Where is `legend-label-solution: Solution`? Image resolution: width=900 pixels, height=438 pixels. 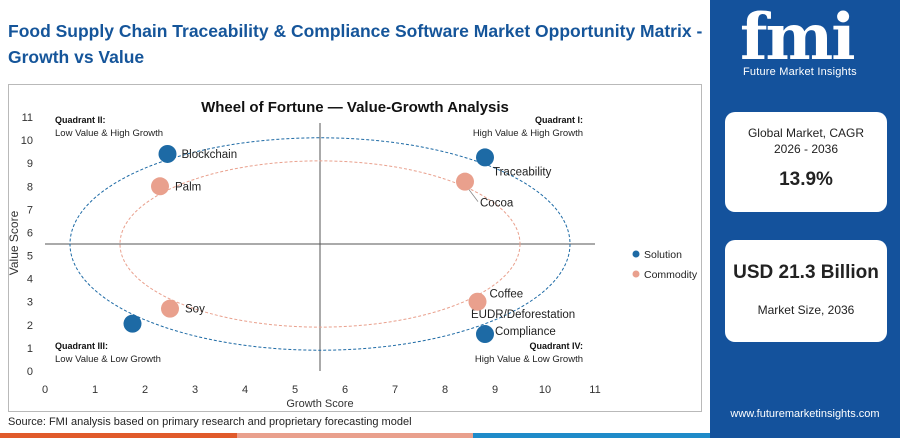 legend-label-solution: Solution is located at coordinates (663, 255).